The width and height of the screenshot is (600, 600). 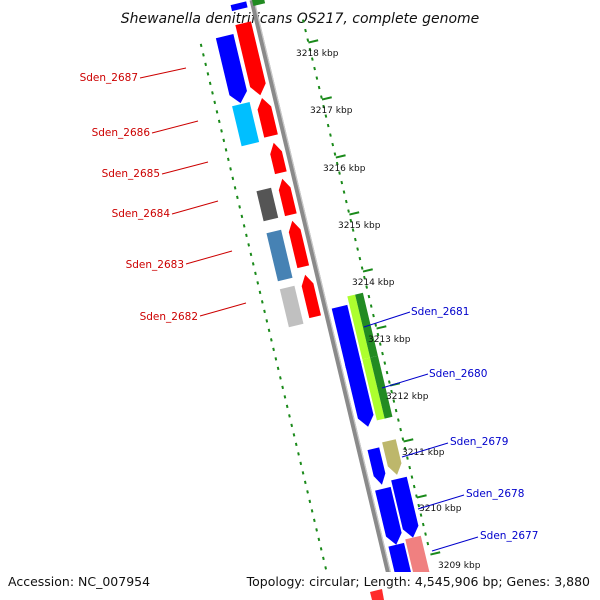 What do you see at coordinates (479, 442) in the screenshot?
I see `gene-label: Sden_2679` at bounding box center [479, 442].